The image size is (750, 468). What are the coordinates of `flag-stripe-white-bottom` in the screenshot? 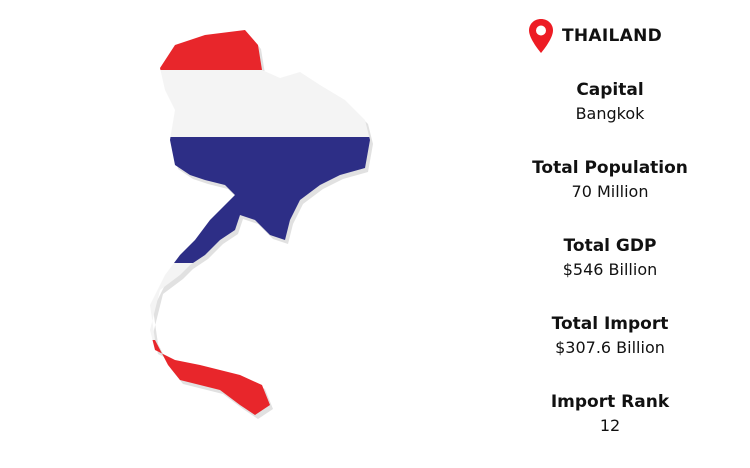 It's located at (260, 301).